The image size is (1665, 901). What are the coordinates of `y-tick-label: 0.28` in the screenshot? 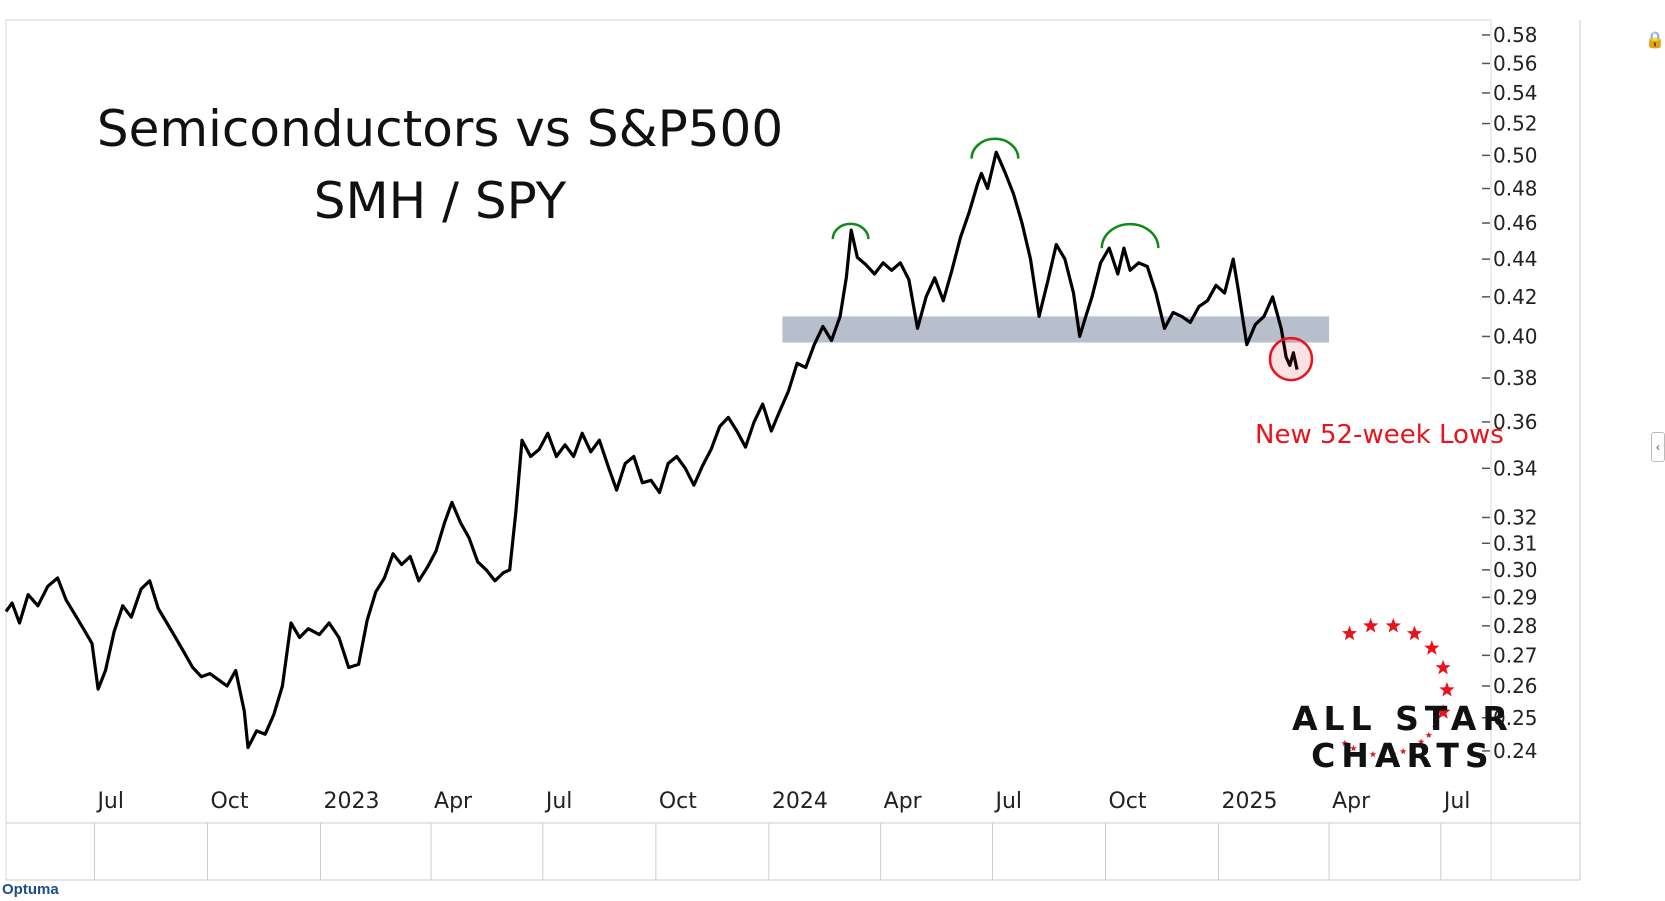 It's located at (1515, 626).